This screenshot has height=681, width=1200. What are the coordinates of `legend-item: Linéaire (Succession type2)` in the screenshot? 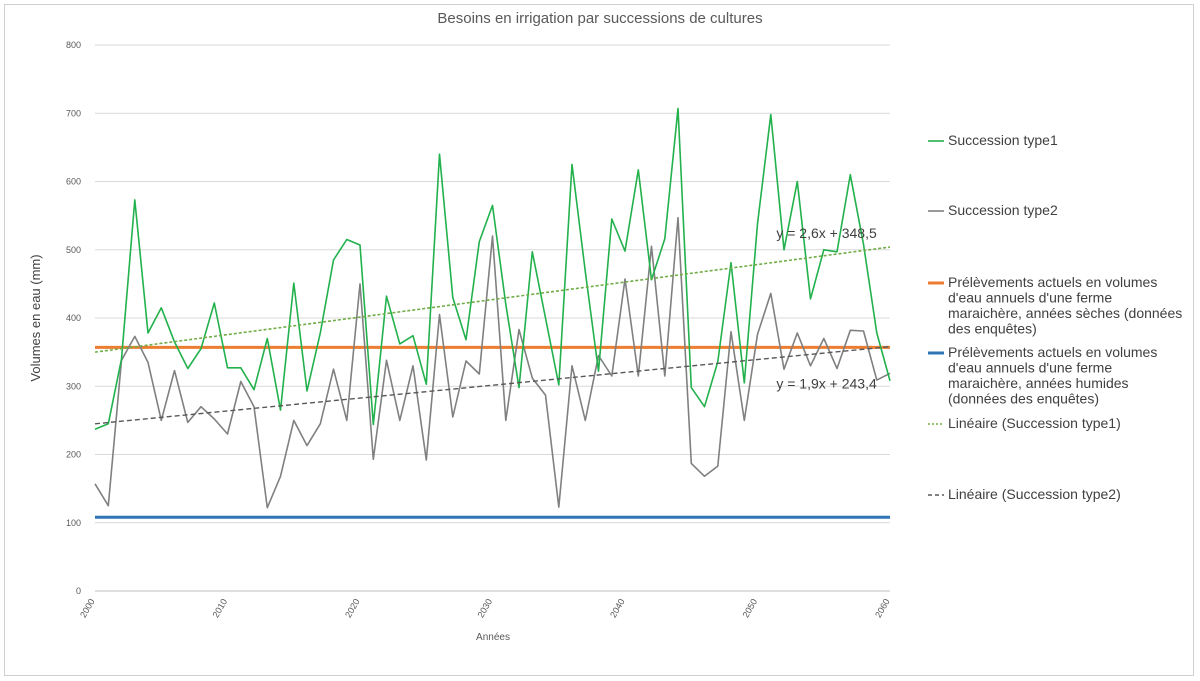 It's located at (1024, 494).